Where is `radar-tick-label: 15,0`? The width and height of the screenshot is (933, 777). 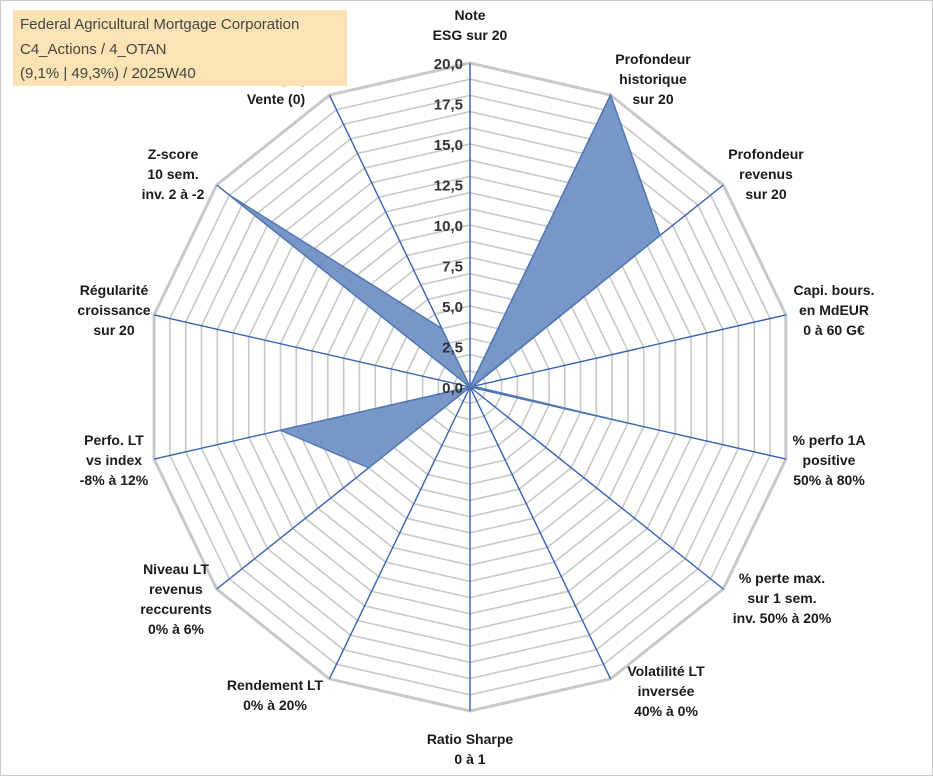
radar-tick-label: 15,0 is located at coordinates (448, 145).